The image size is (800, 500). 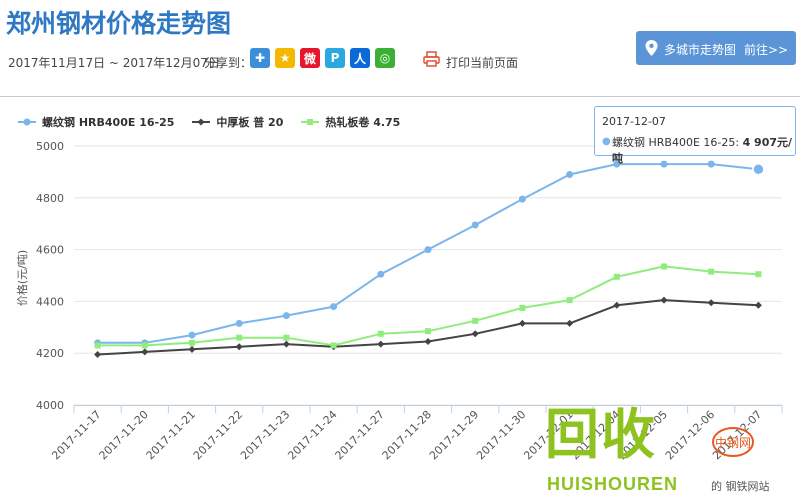 I want to click on watermark-stamp: 中钢网, so click(x=733, y=442).